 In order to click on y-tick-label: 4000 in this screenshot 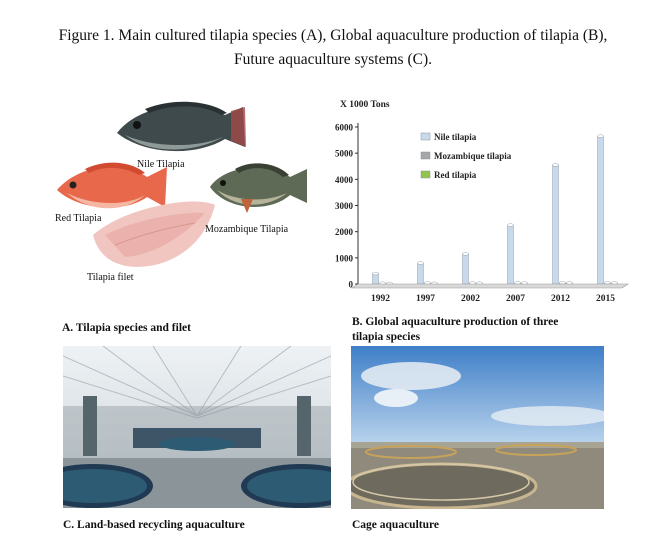, I will do `click(344, 180)`.